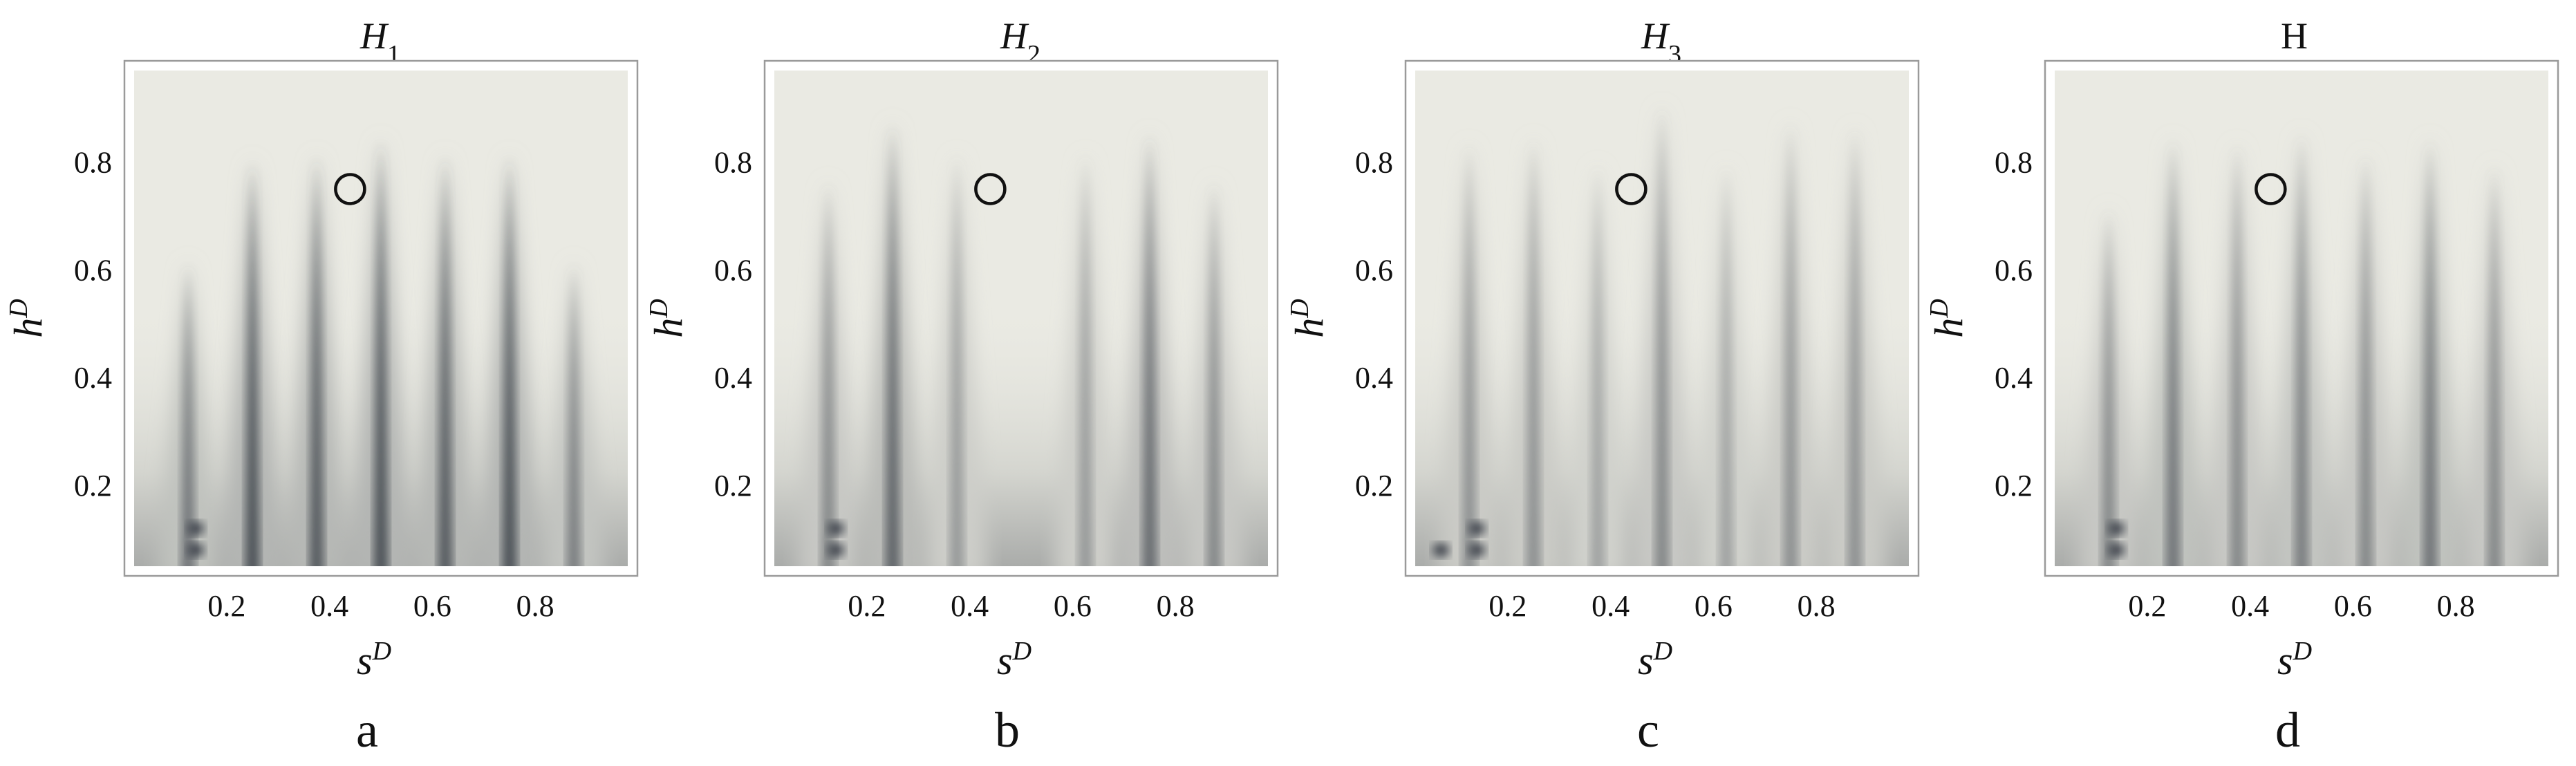 This screenshot has height=766, width=2576. What do you see at coordinates (2287, 730) in the screenshot?
I see `panel-letter: d` at bounding box center [2287, 730].